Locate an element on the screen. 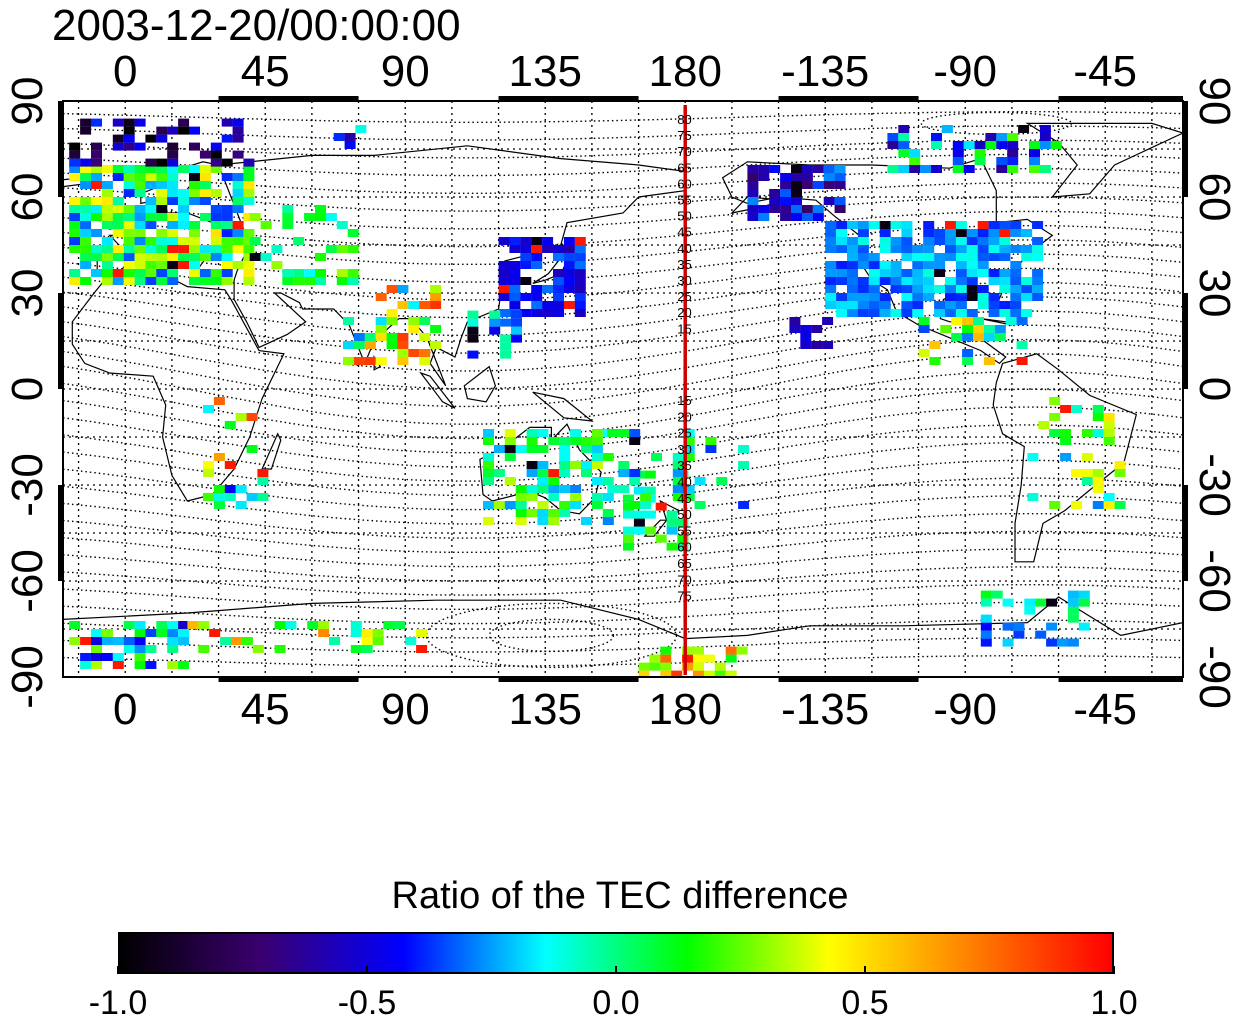 This screenshot has width=1240, height=1024. coastline is located at coordinates (1065, 458).